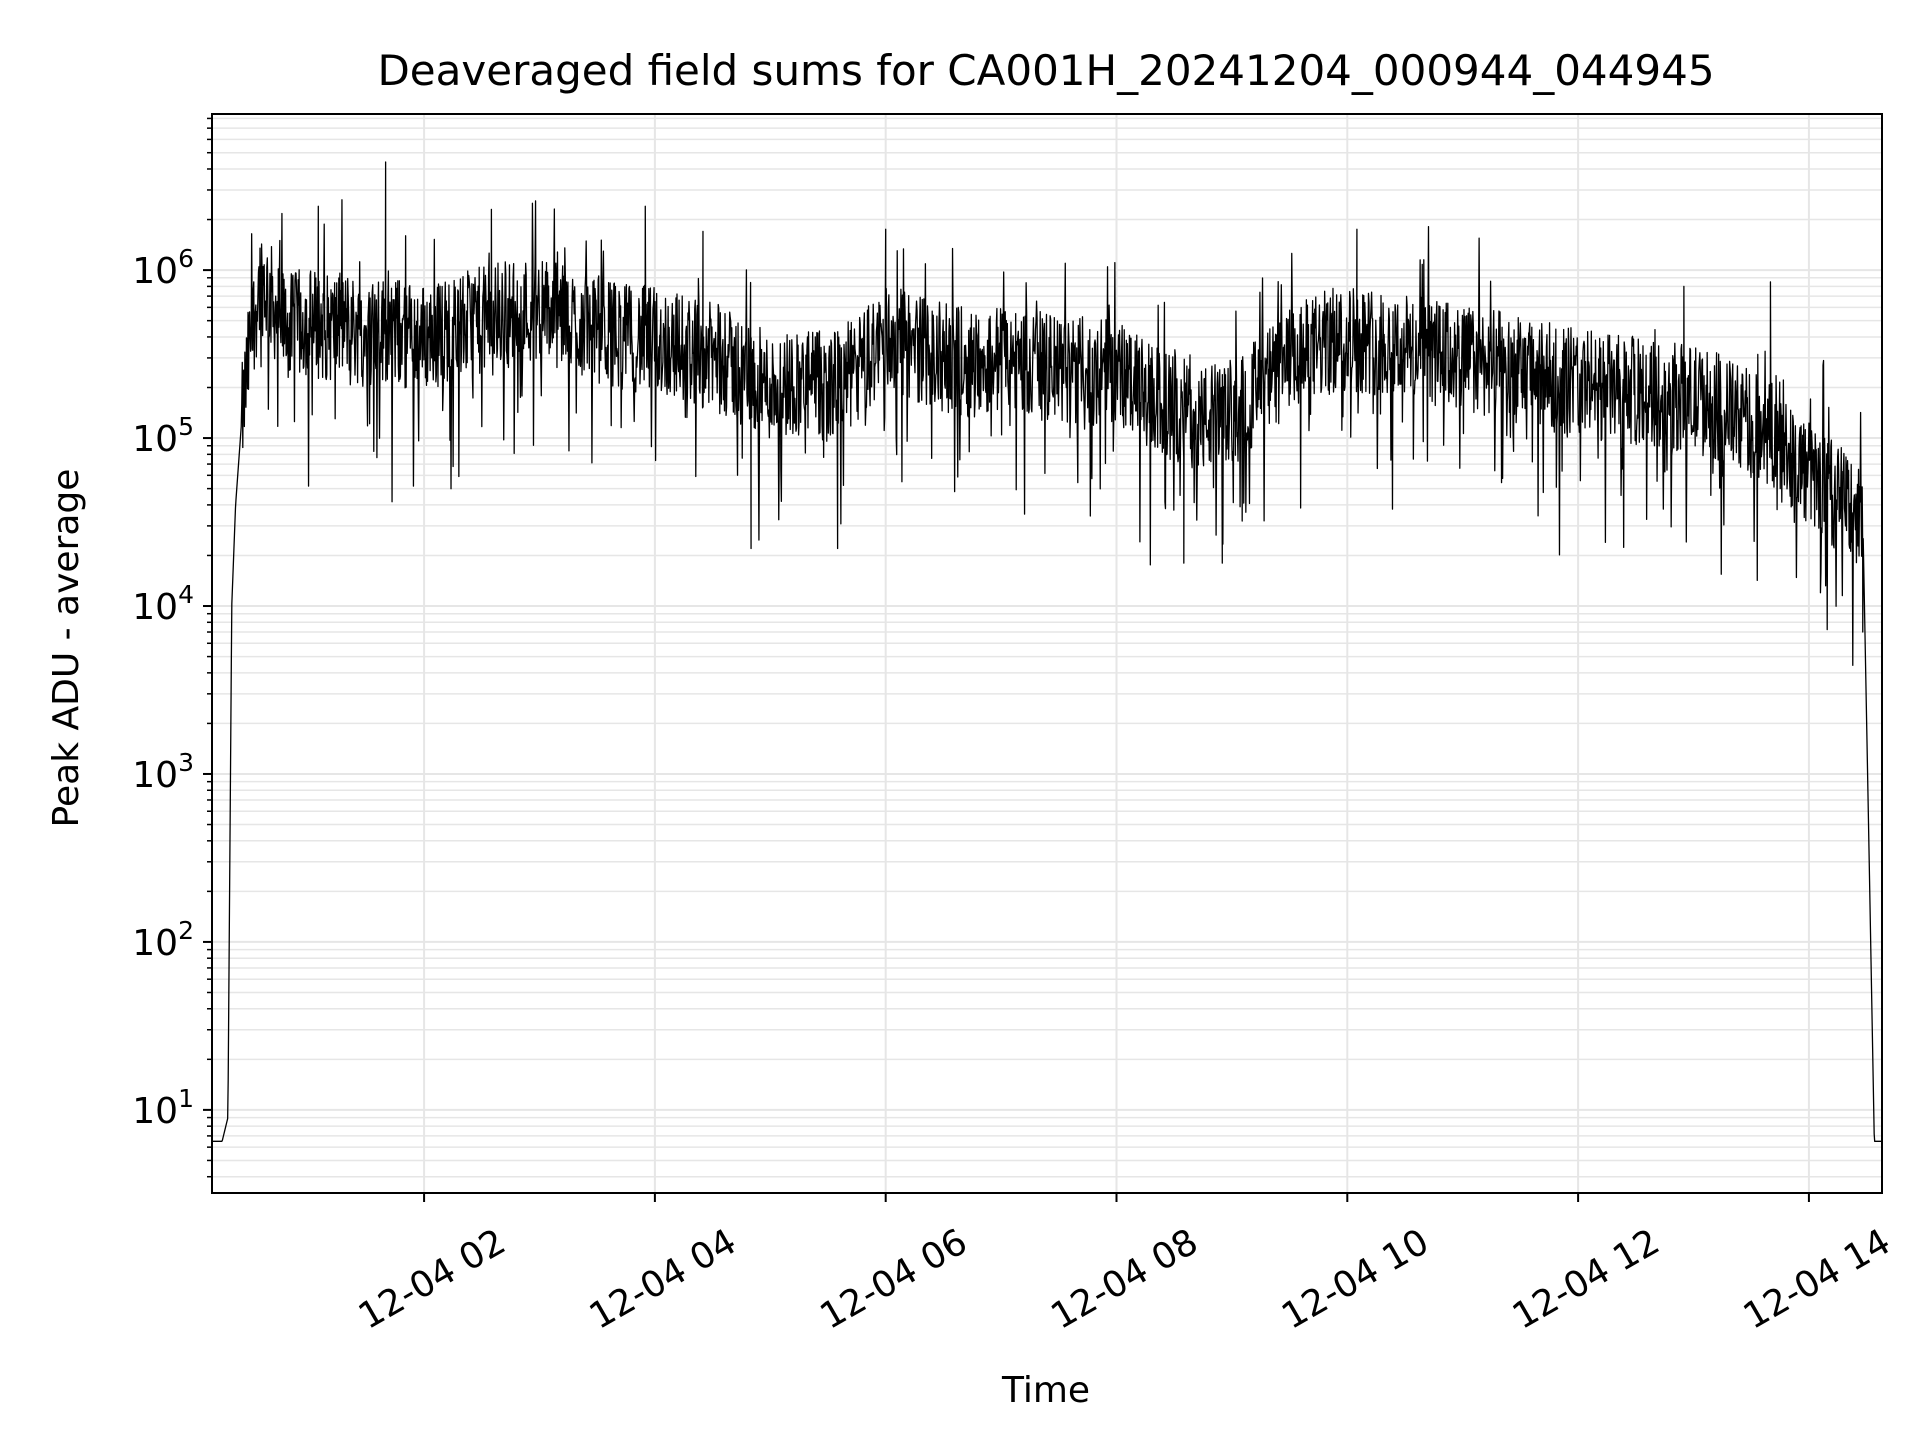 This screenshot has height=1444, width=1920. Describe the element at coordinates (163, 436) in the screenshot. I see `y-tick-label: 10⁵` at that location.